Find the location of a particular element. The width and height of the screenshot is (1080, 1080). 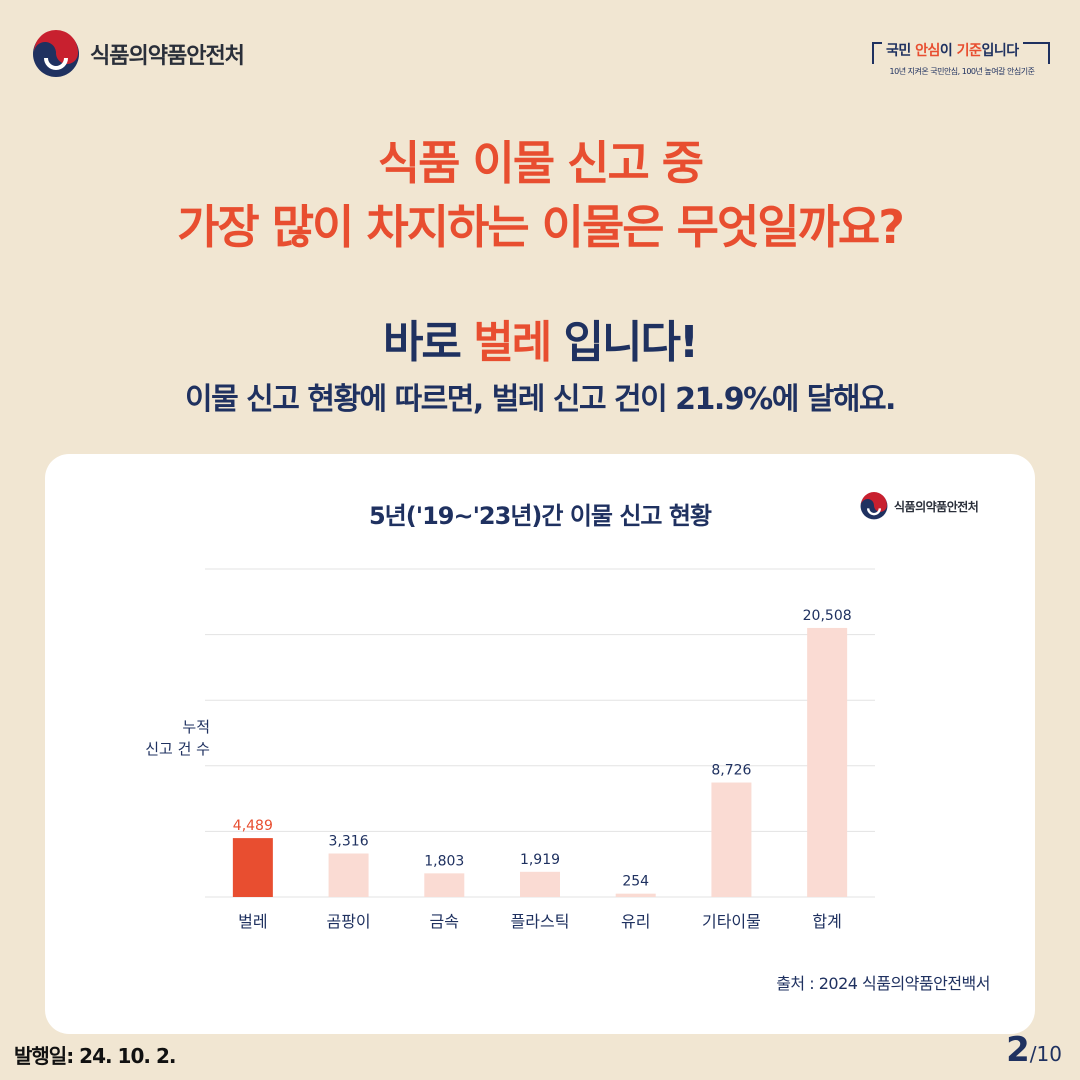

x-tick-label: 곰팡이 is located at coordinates (348, 921).